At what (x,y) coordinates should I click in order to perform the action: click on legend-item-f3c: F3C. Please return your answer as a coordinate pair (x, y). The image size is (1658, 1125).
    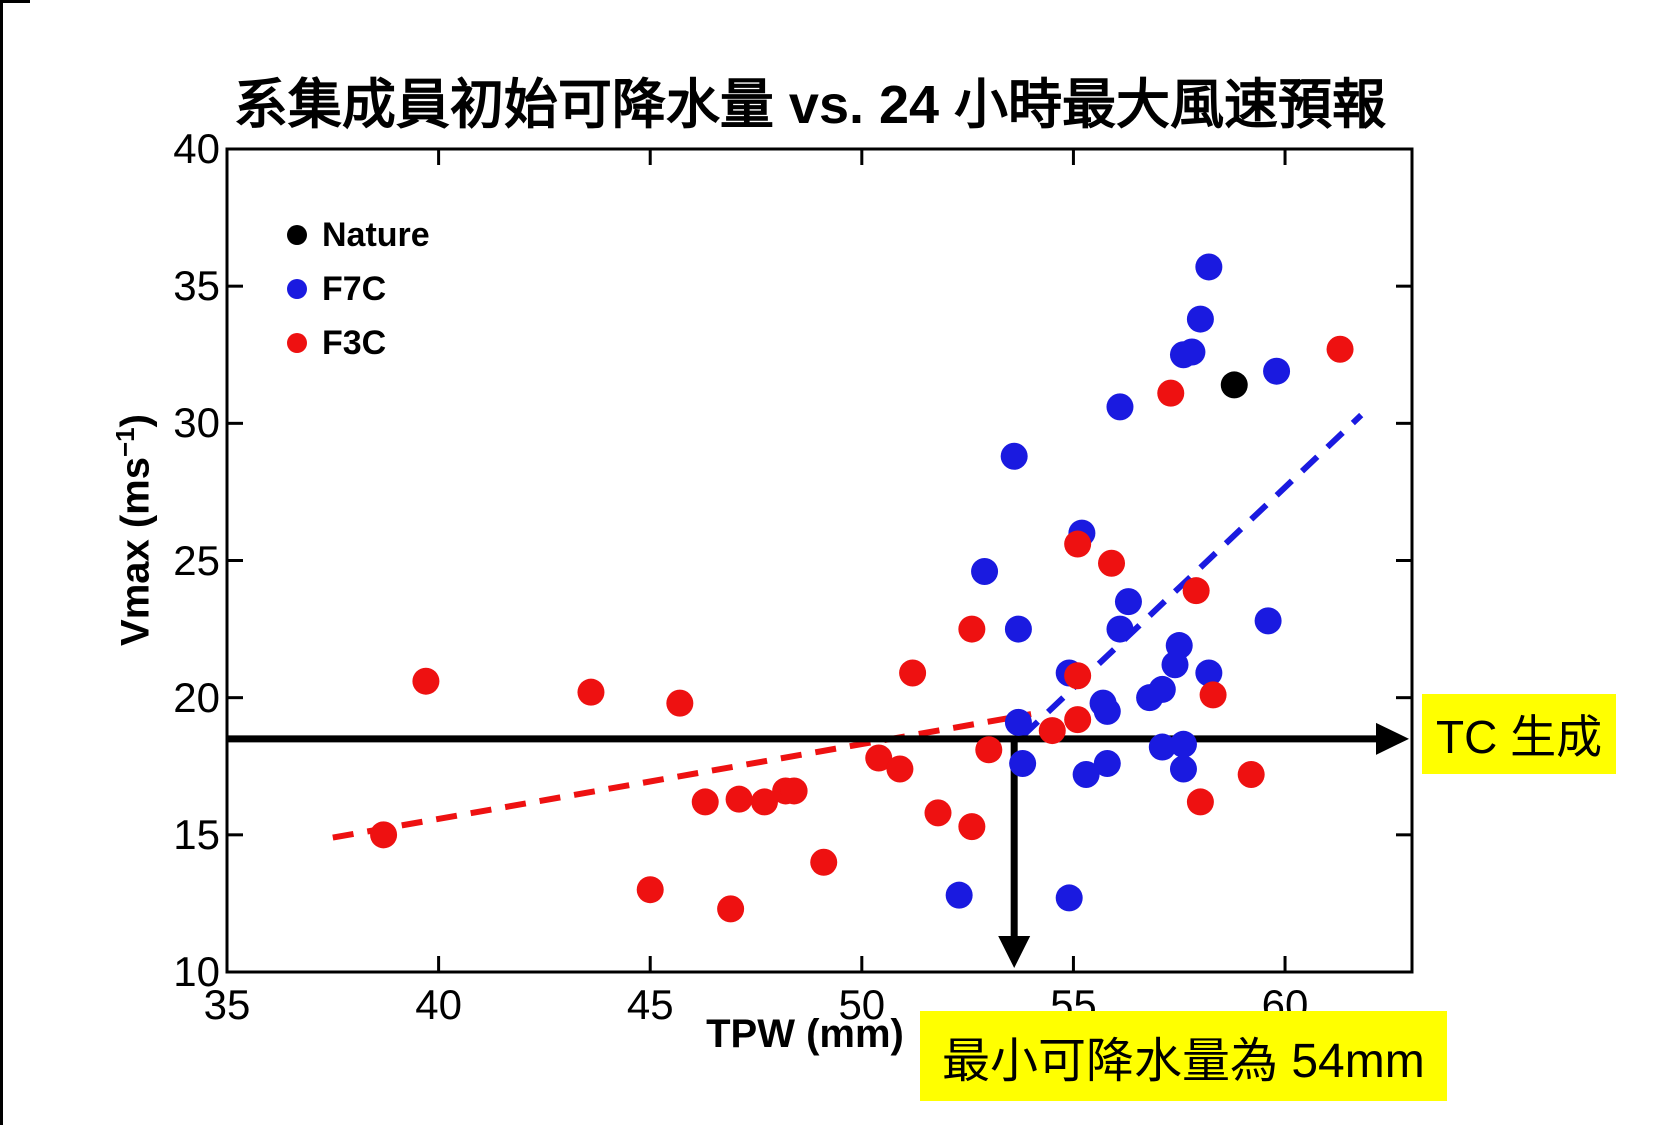
    Looking at the image, I should click on (358, 343).